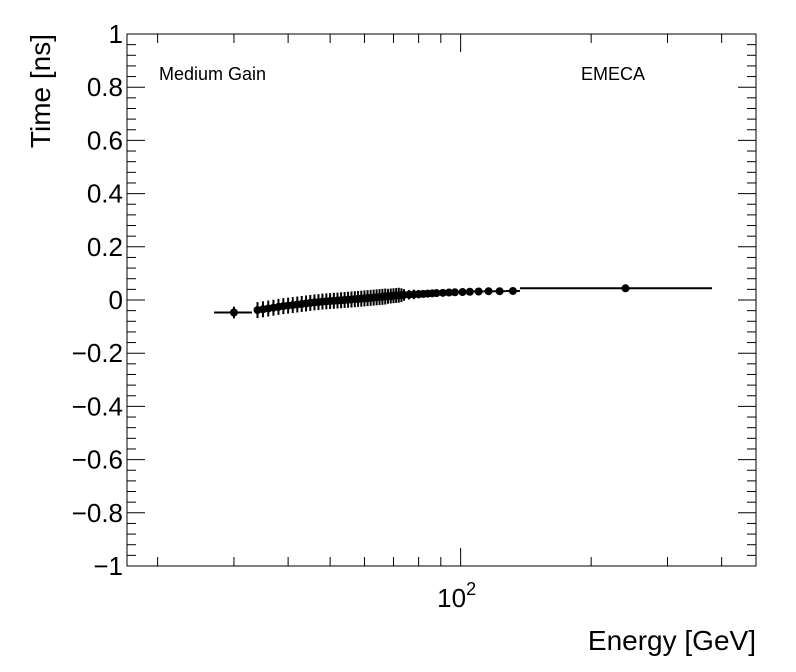 Image resolution: width=796 pixels, height=672 pixels. I want to click on x-tick-label: 102, so click(456, 596).